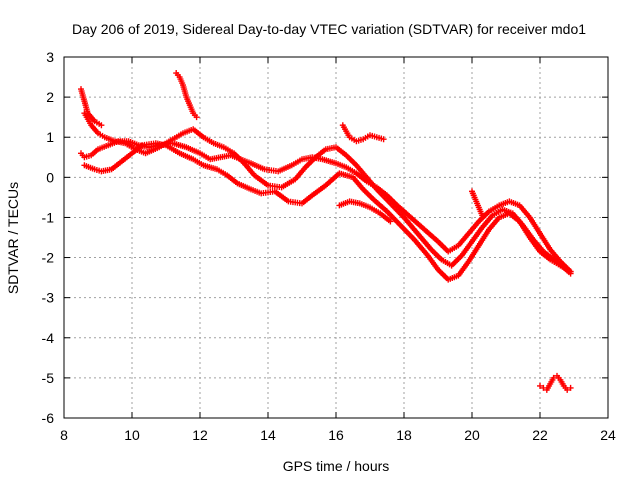 The image size is (640, 480). I want to click on y-tick-label: 1, so click(50, 137).